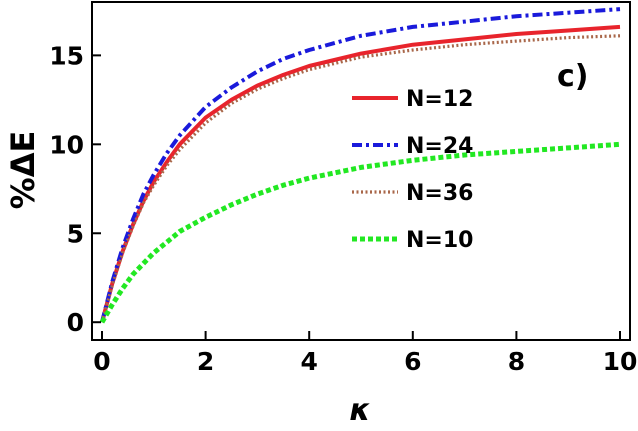 The image size is (638, 431). Describe the element at coordinates (75, 322) in the screenshot. I see `y-tick-label: 0` at that location.